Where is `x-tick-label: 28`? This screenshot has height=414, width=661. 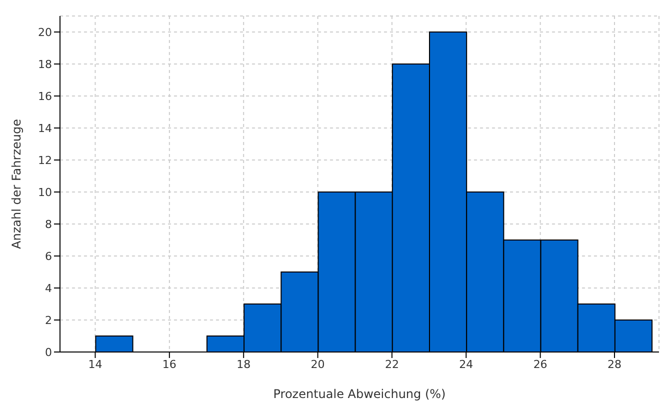 x-tick-label: 28 is located at coordinates (614, 364).